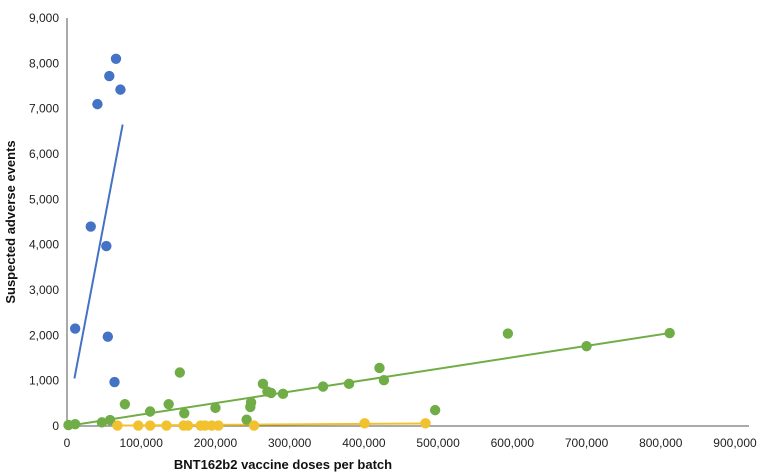 The image size is (764, 475). Describe the element at coordinates (67, 443) in the screenshot. I see `x-tick-label: 0` at that location.